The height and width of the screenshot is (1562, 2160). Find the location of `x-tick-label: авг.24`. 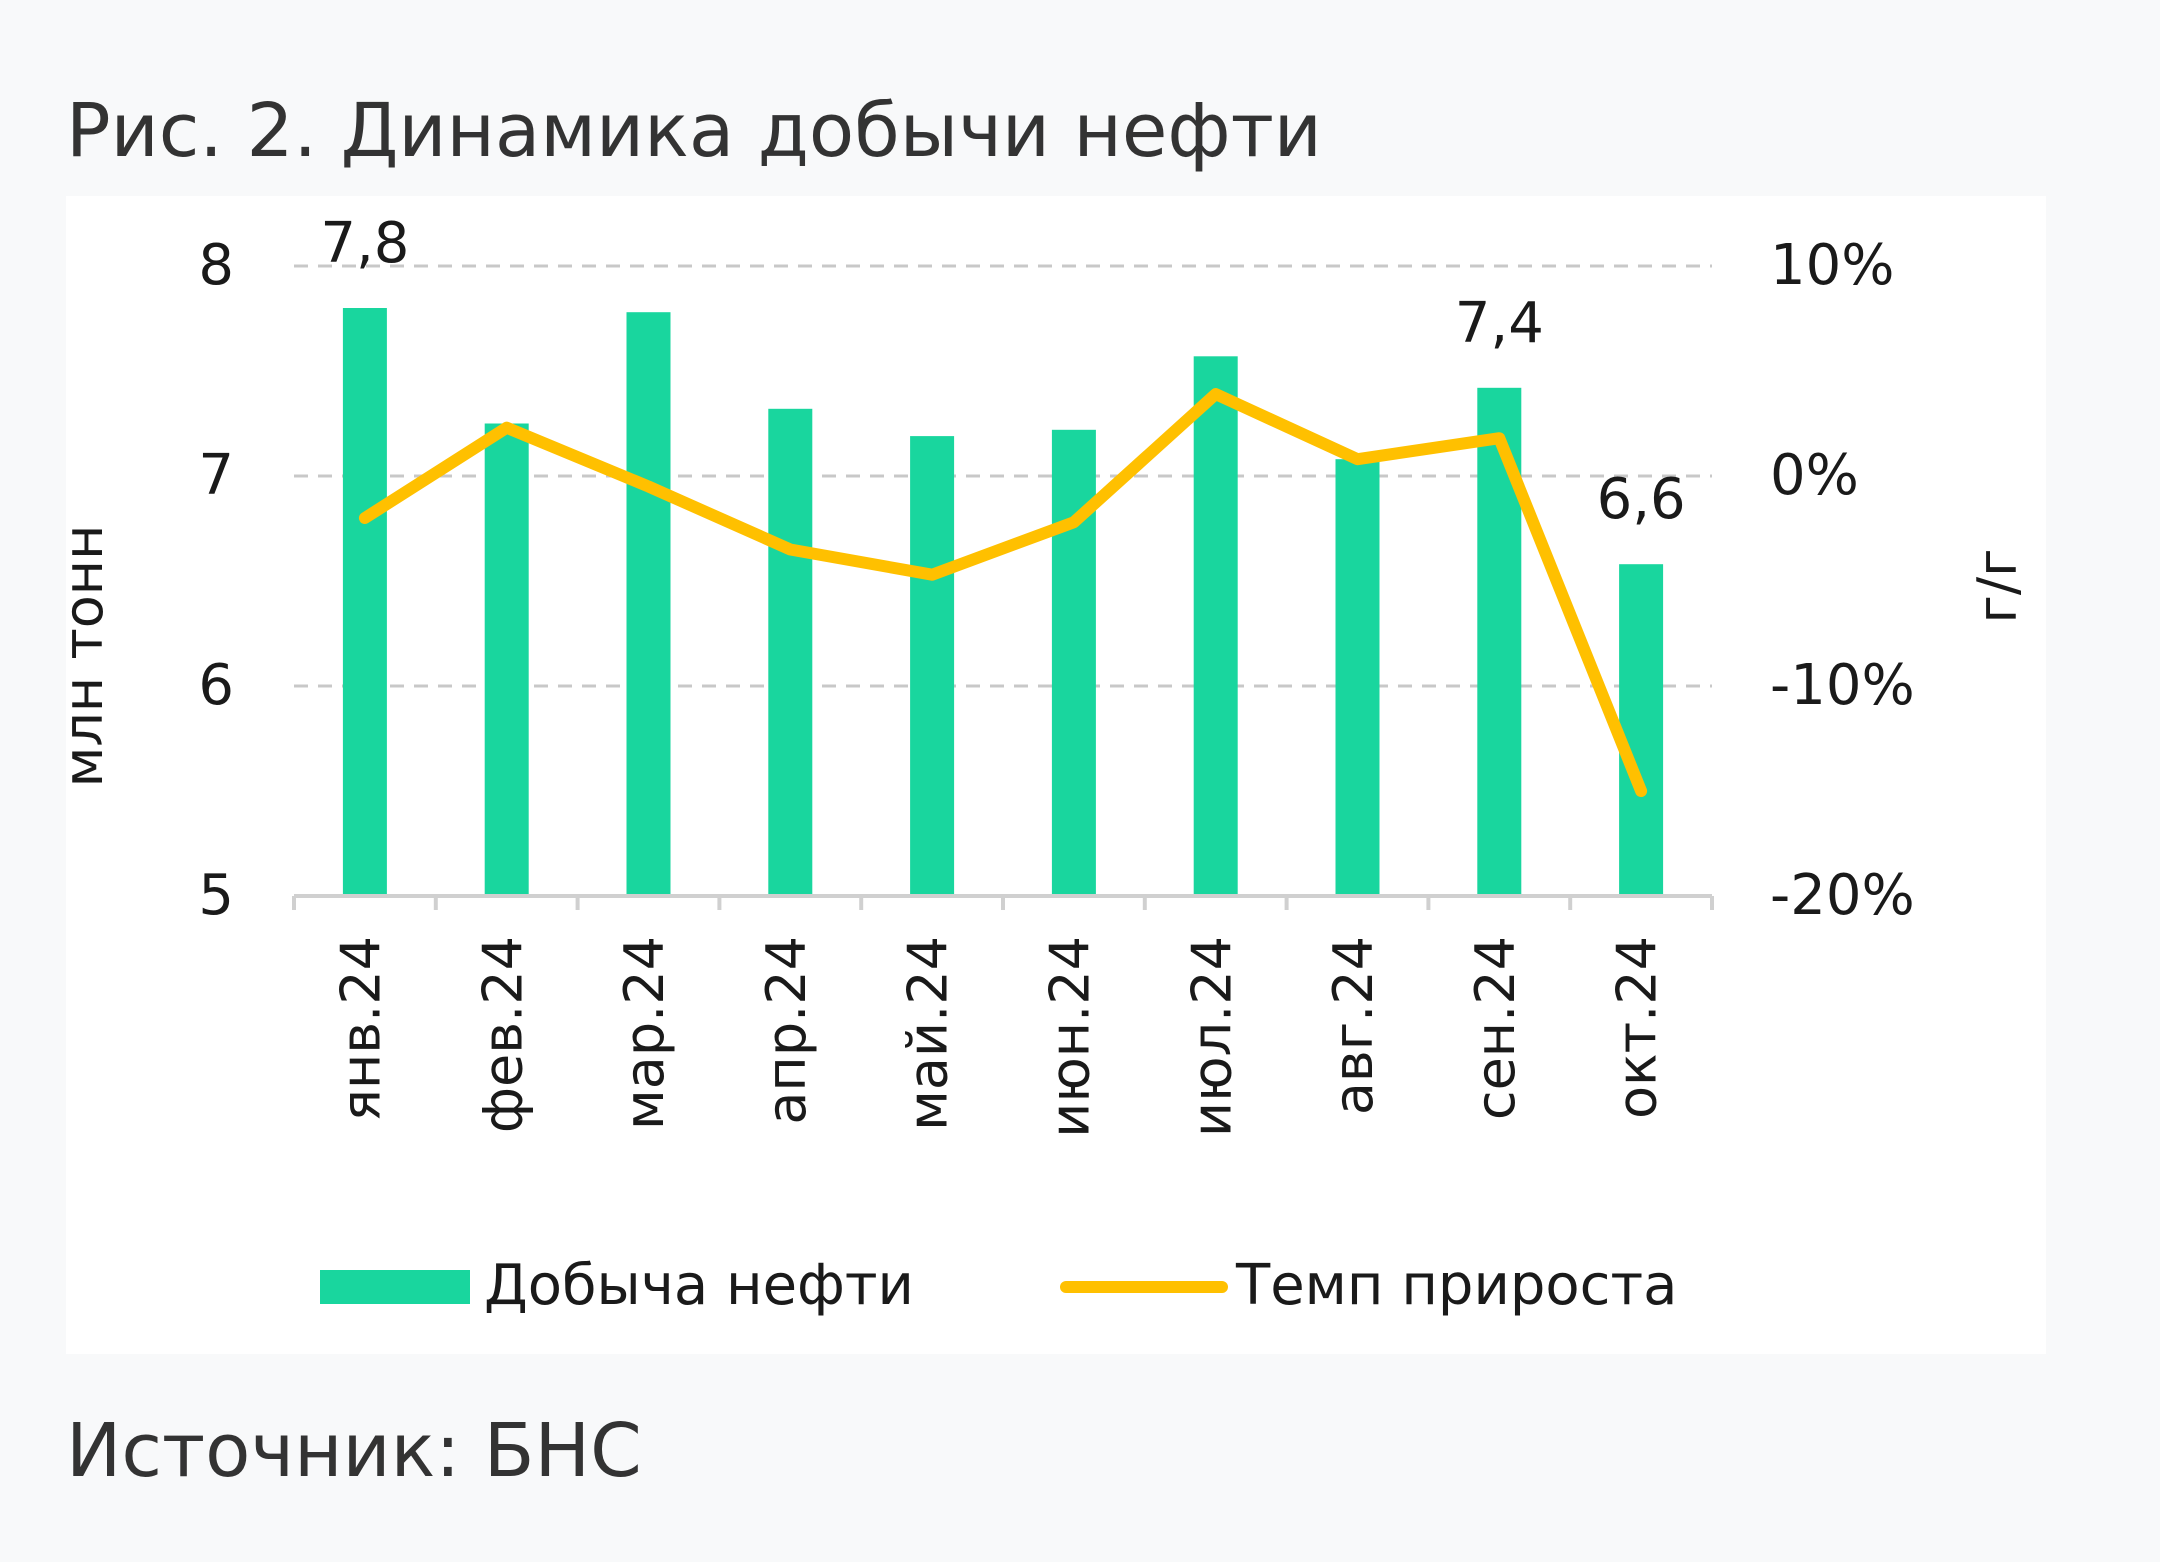

x-tick-label: авг.24 is located at coordinates (1353, 1025).